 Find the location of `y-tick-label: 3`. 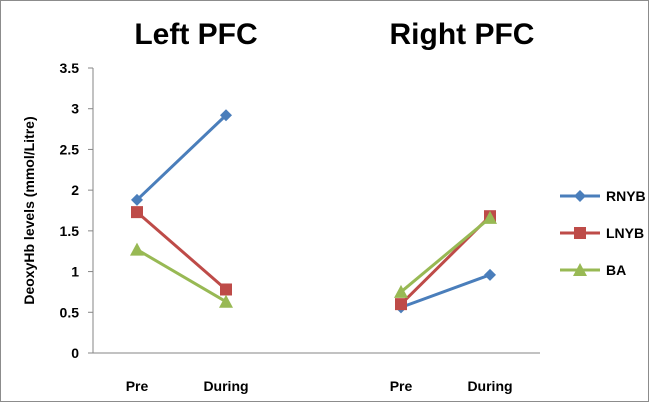

y-tick-label: 3 is located at coordinates (75, 109).